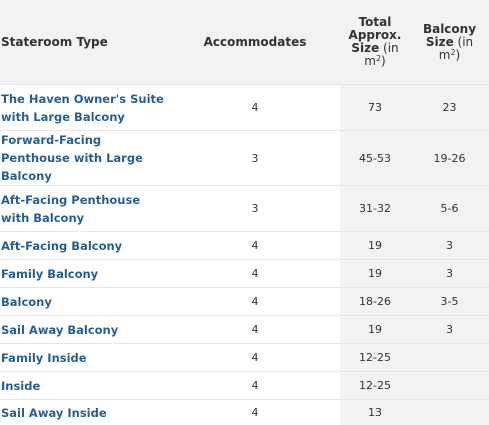  What do you see at coordinates (375, 412) in the screenshot?
I see `total-size-cell: 13` at bounding box center [375, 412].